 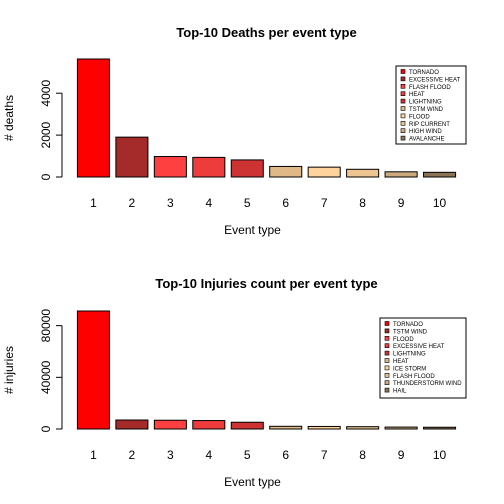 What do you see at coordinates (266, 283) in the screenshot?
I see `chart-title: Top-10 Injuries count per event type` at bounding box center [266, 283].